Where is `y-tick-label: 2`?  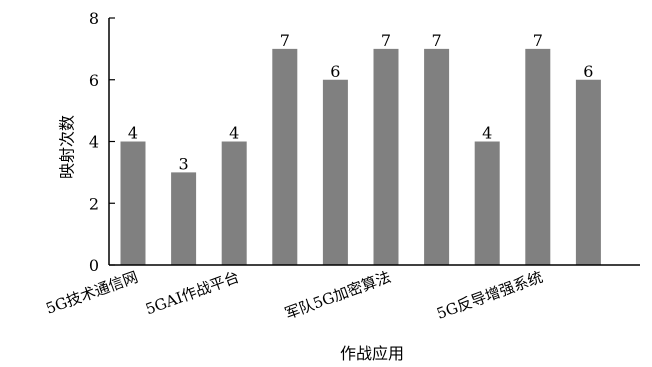 y-tick-label: 2 is located at coordinates (94, 203).